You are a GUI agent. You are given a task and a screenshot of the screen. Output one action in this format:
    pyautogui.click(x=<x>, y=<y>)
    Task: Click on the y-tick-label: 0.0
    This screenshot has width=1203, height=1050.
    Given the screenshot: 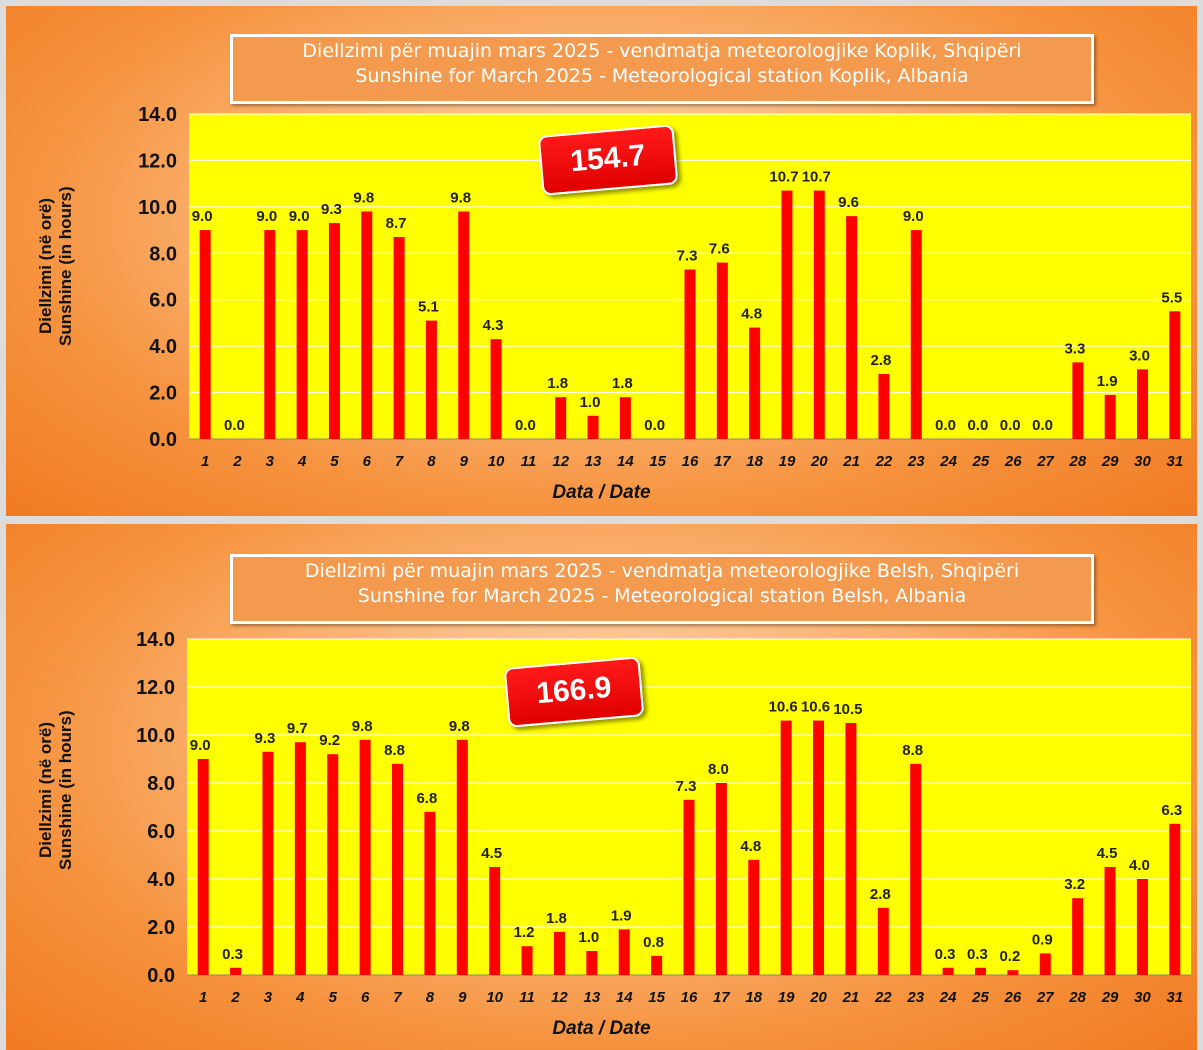 What is the action you would take?
    pyautogui.click(x=163, y=440)
    